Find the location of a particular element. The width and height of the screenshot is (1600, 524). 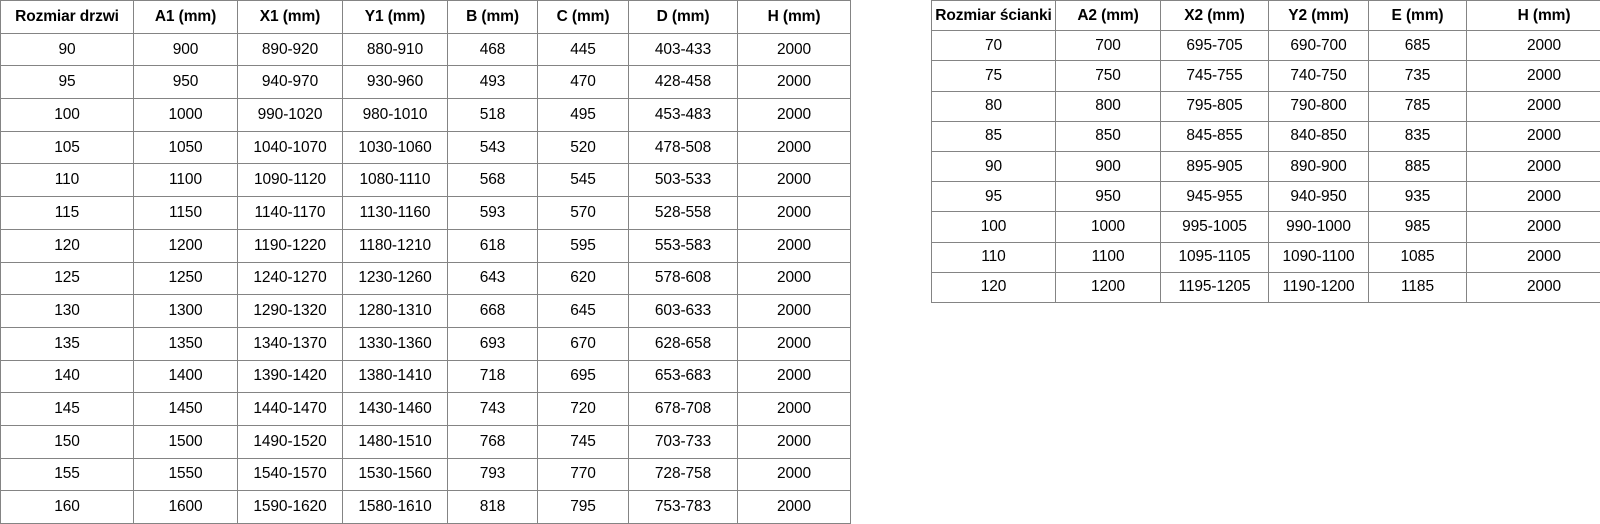

table-cell: 890-920 is located at coordinates (290, 49).